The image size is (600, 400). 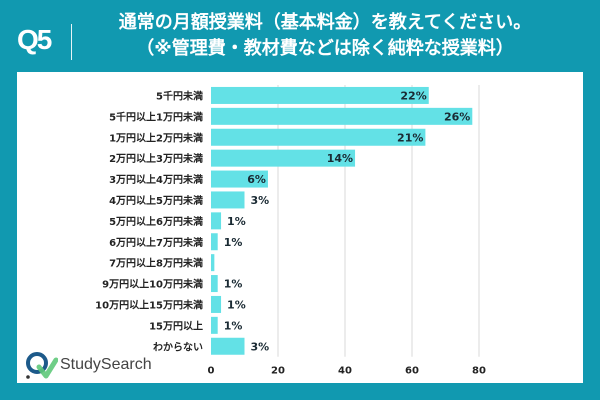 What do you see at coordinates (156, 137) in the screenshot?
I see `category-label: 1万円以上2万円未満` at bounding box center [156, 137].